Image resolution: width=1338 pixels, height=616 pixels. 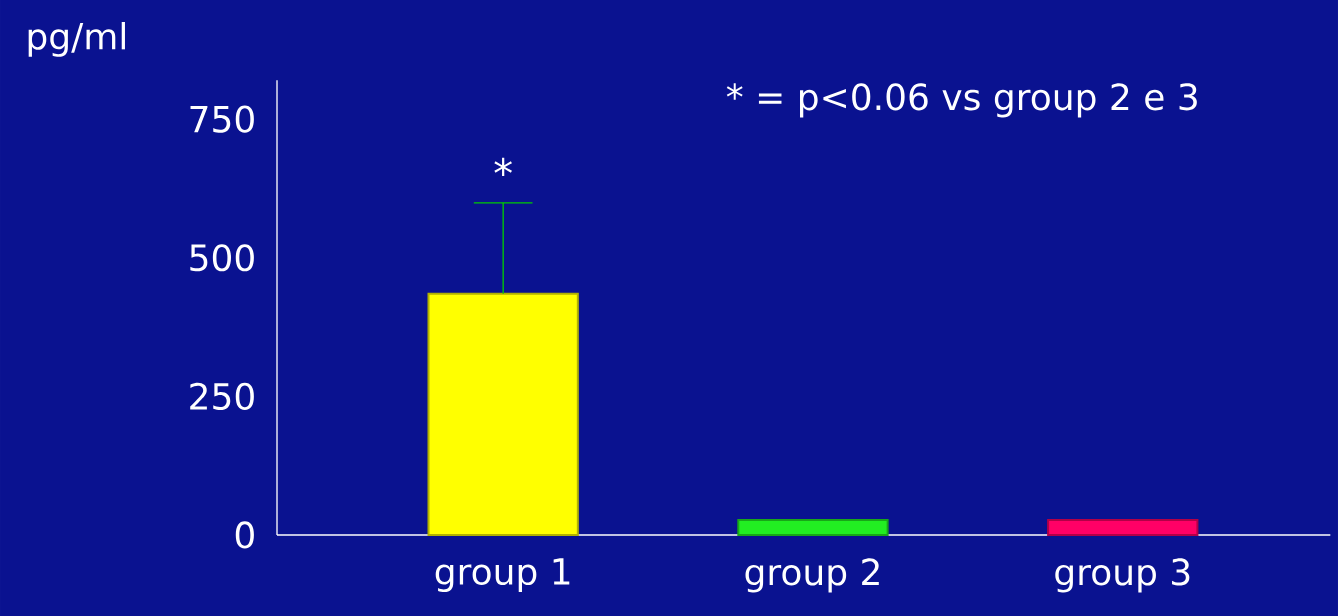 What do you see at coordinates (502, 575) in the screenshot?
I see `x-tick-label: group 1` at bounding box center [502, 575].